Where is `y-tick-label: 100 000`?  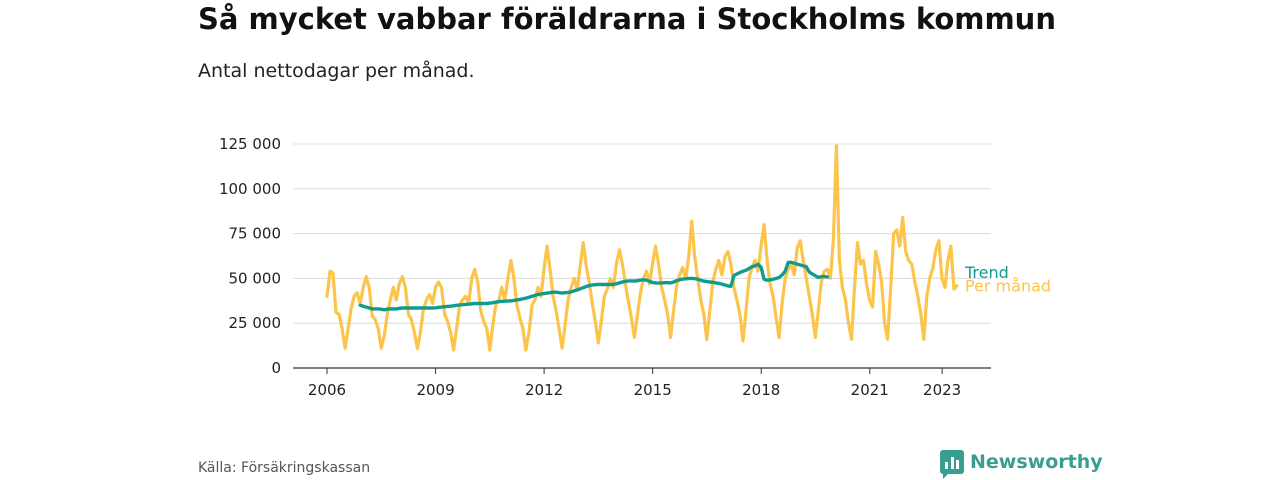
y-tick-label: 100 000 is located at coordinates (250, 189).